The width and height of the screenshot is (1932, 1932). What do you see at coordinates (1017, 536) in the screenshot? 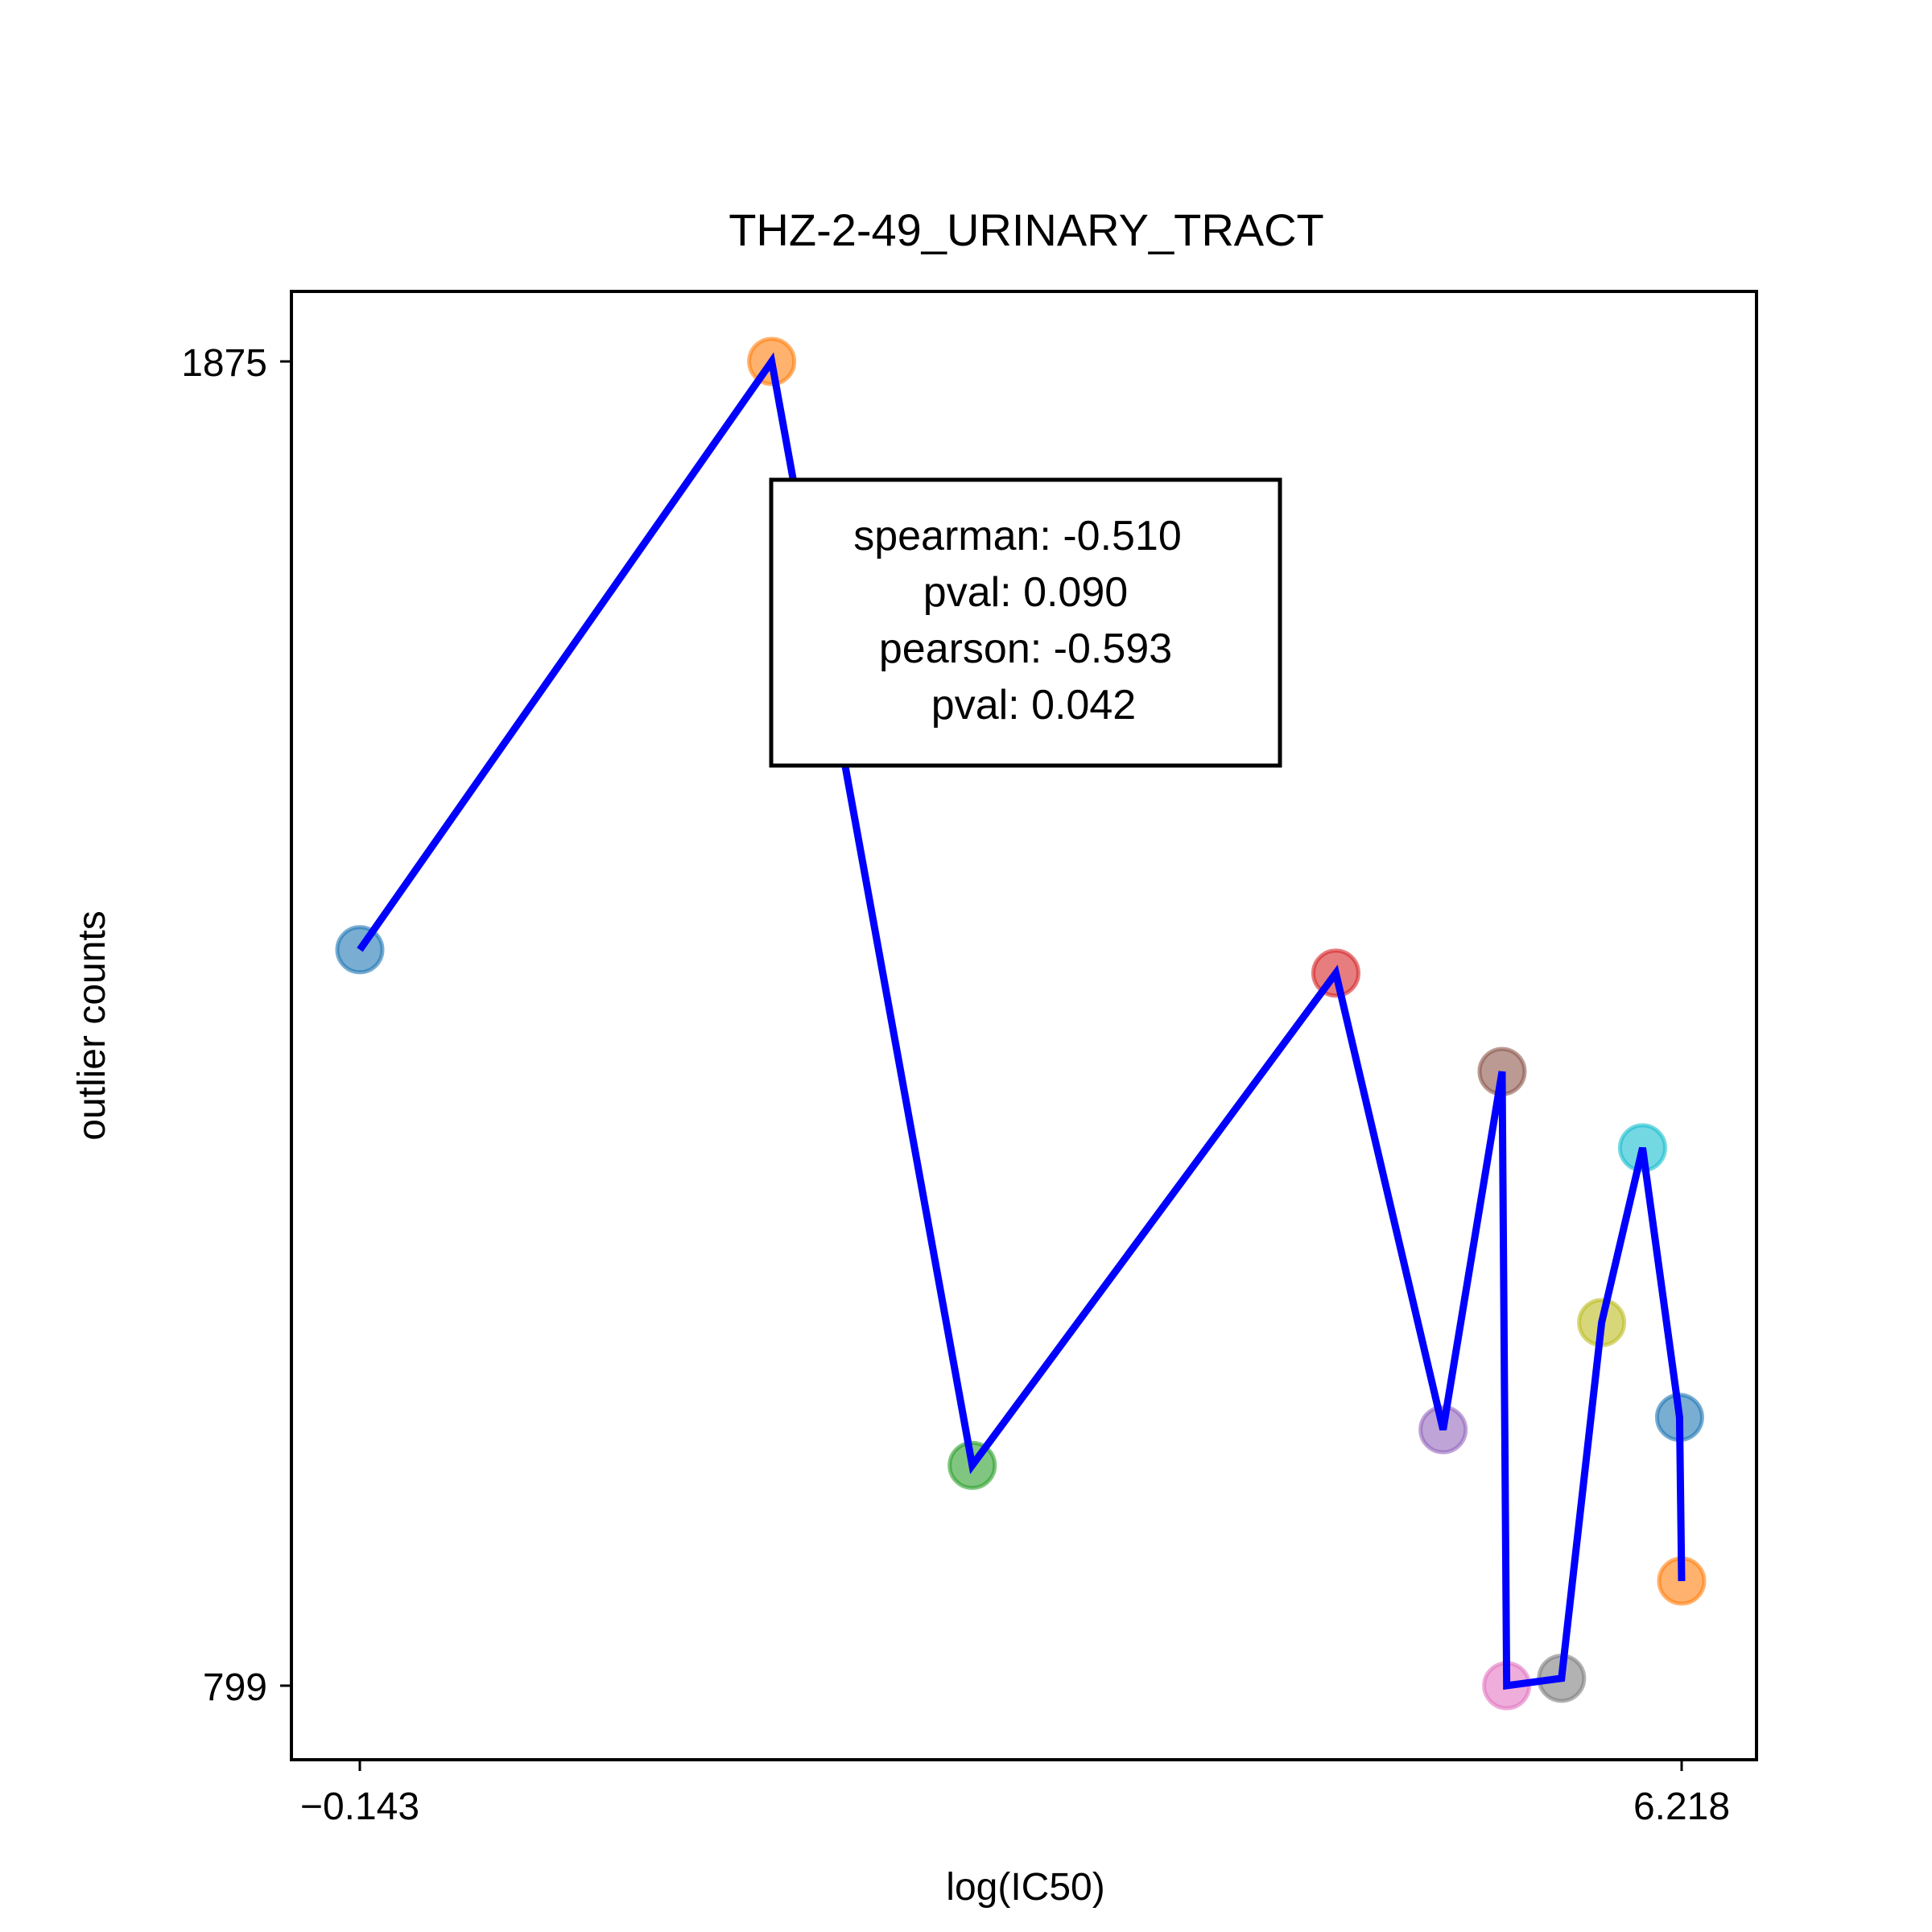
I see `stats-spearman: spearman: -0.510` at bounding box center [1017, 536].